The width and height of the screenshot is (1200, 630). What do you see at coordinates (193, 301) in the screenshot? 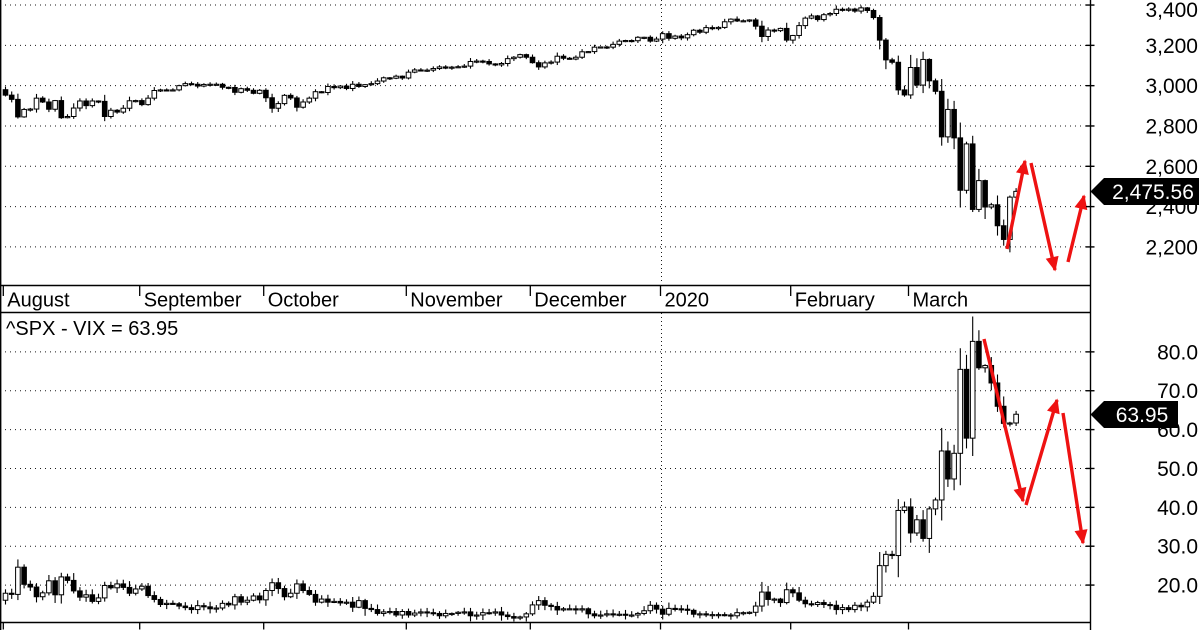
I see `month-label: September` at bounding box center [193, 301].